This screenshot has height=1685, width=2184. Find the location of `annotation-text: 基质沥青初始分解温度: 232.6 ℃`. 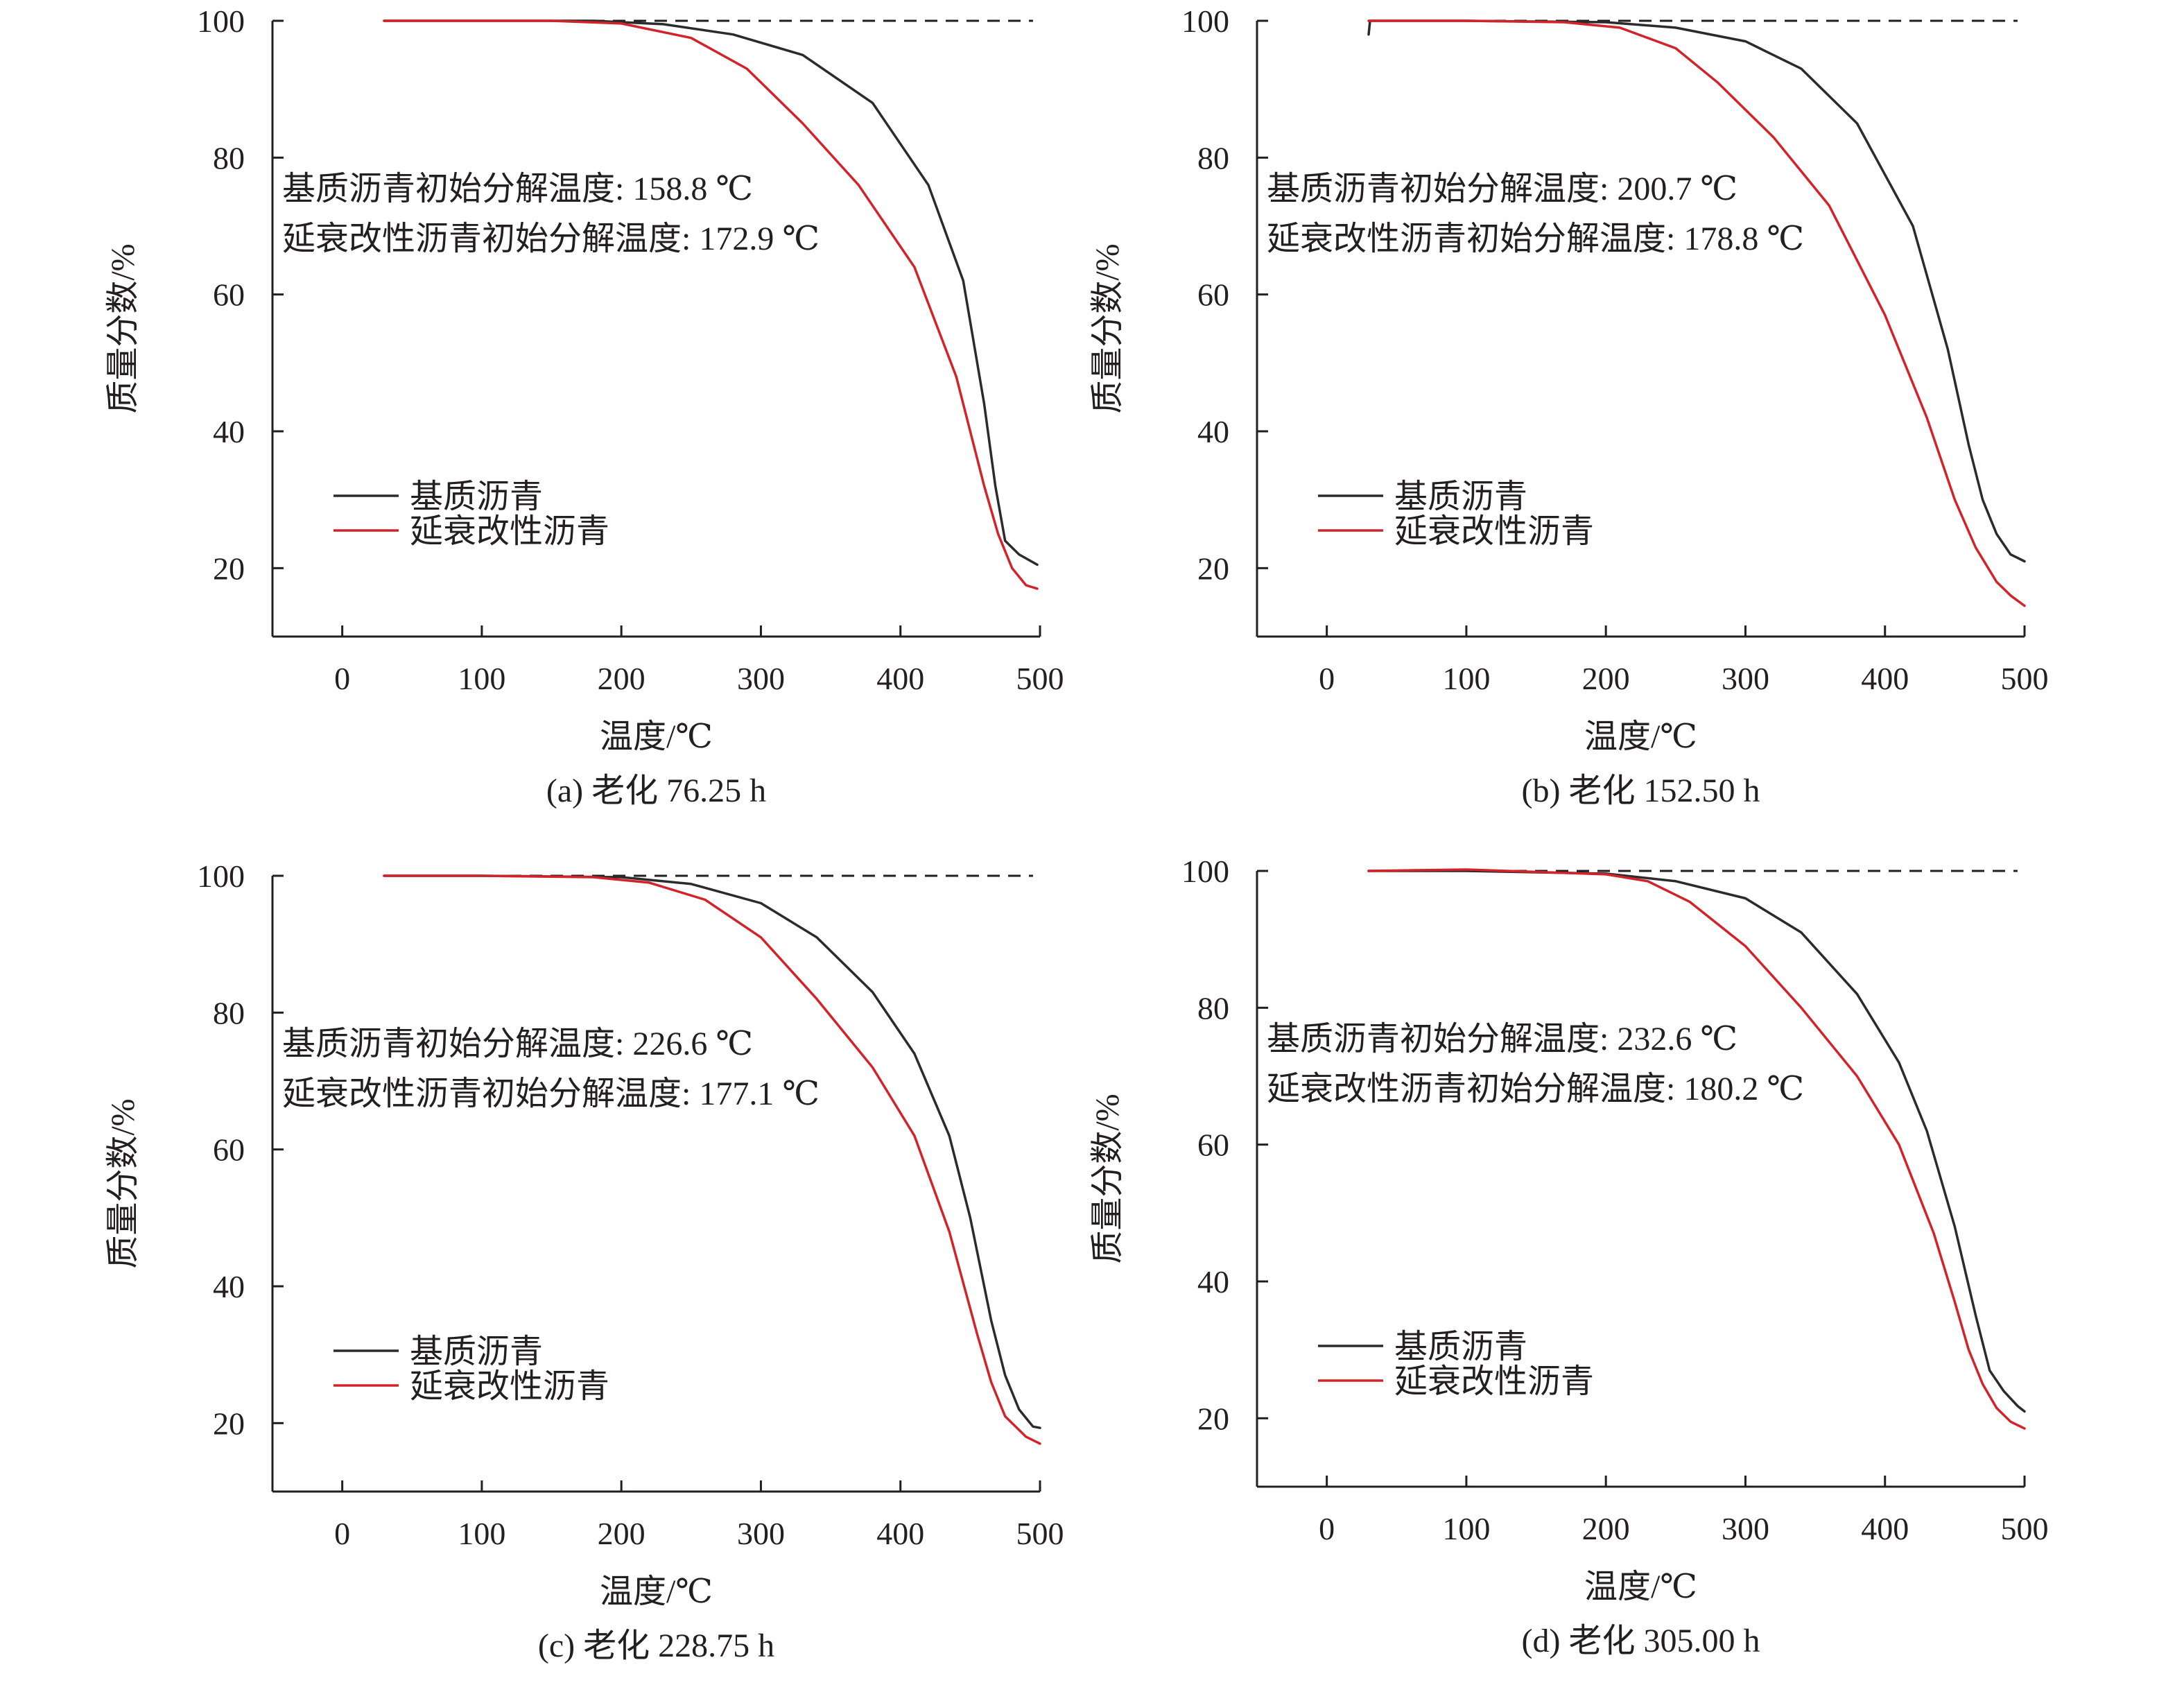

annotation-text: 基质沥青初始分解温度: 232.6 ℃ is located at coordinates (1502, 1039).